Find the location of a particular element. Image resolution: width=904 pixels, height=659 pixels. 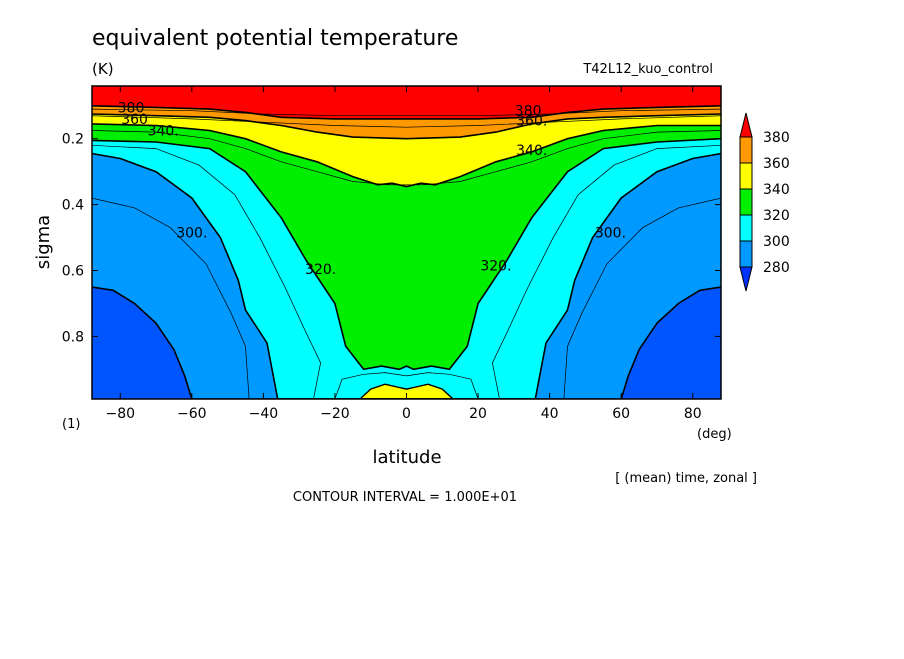

x-tick-label: 40 is located at coordinates (550, 414).